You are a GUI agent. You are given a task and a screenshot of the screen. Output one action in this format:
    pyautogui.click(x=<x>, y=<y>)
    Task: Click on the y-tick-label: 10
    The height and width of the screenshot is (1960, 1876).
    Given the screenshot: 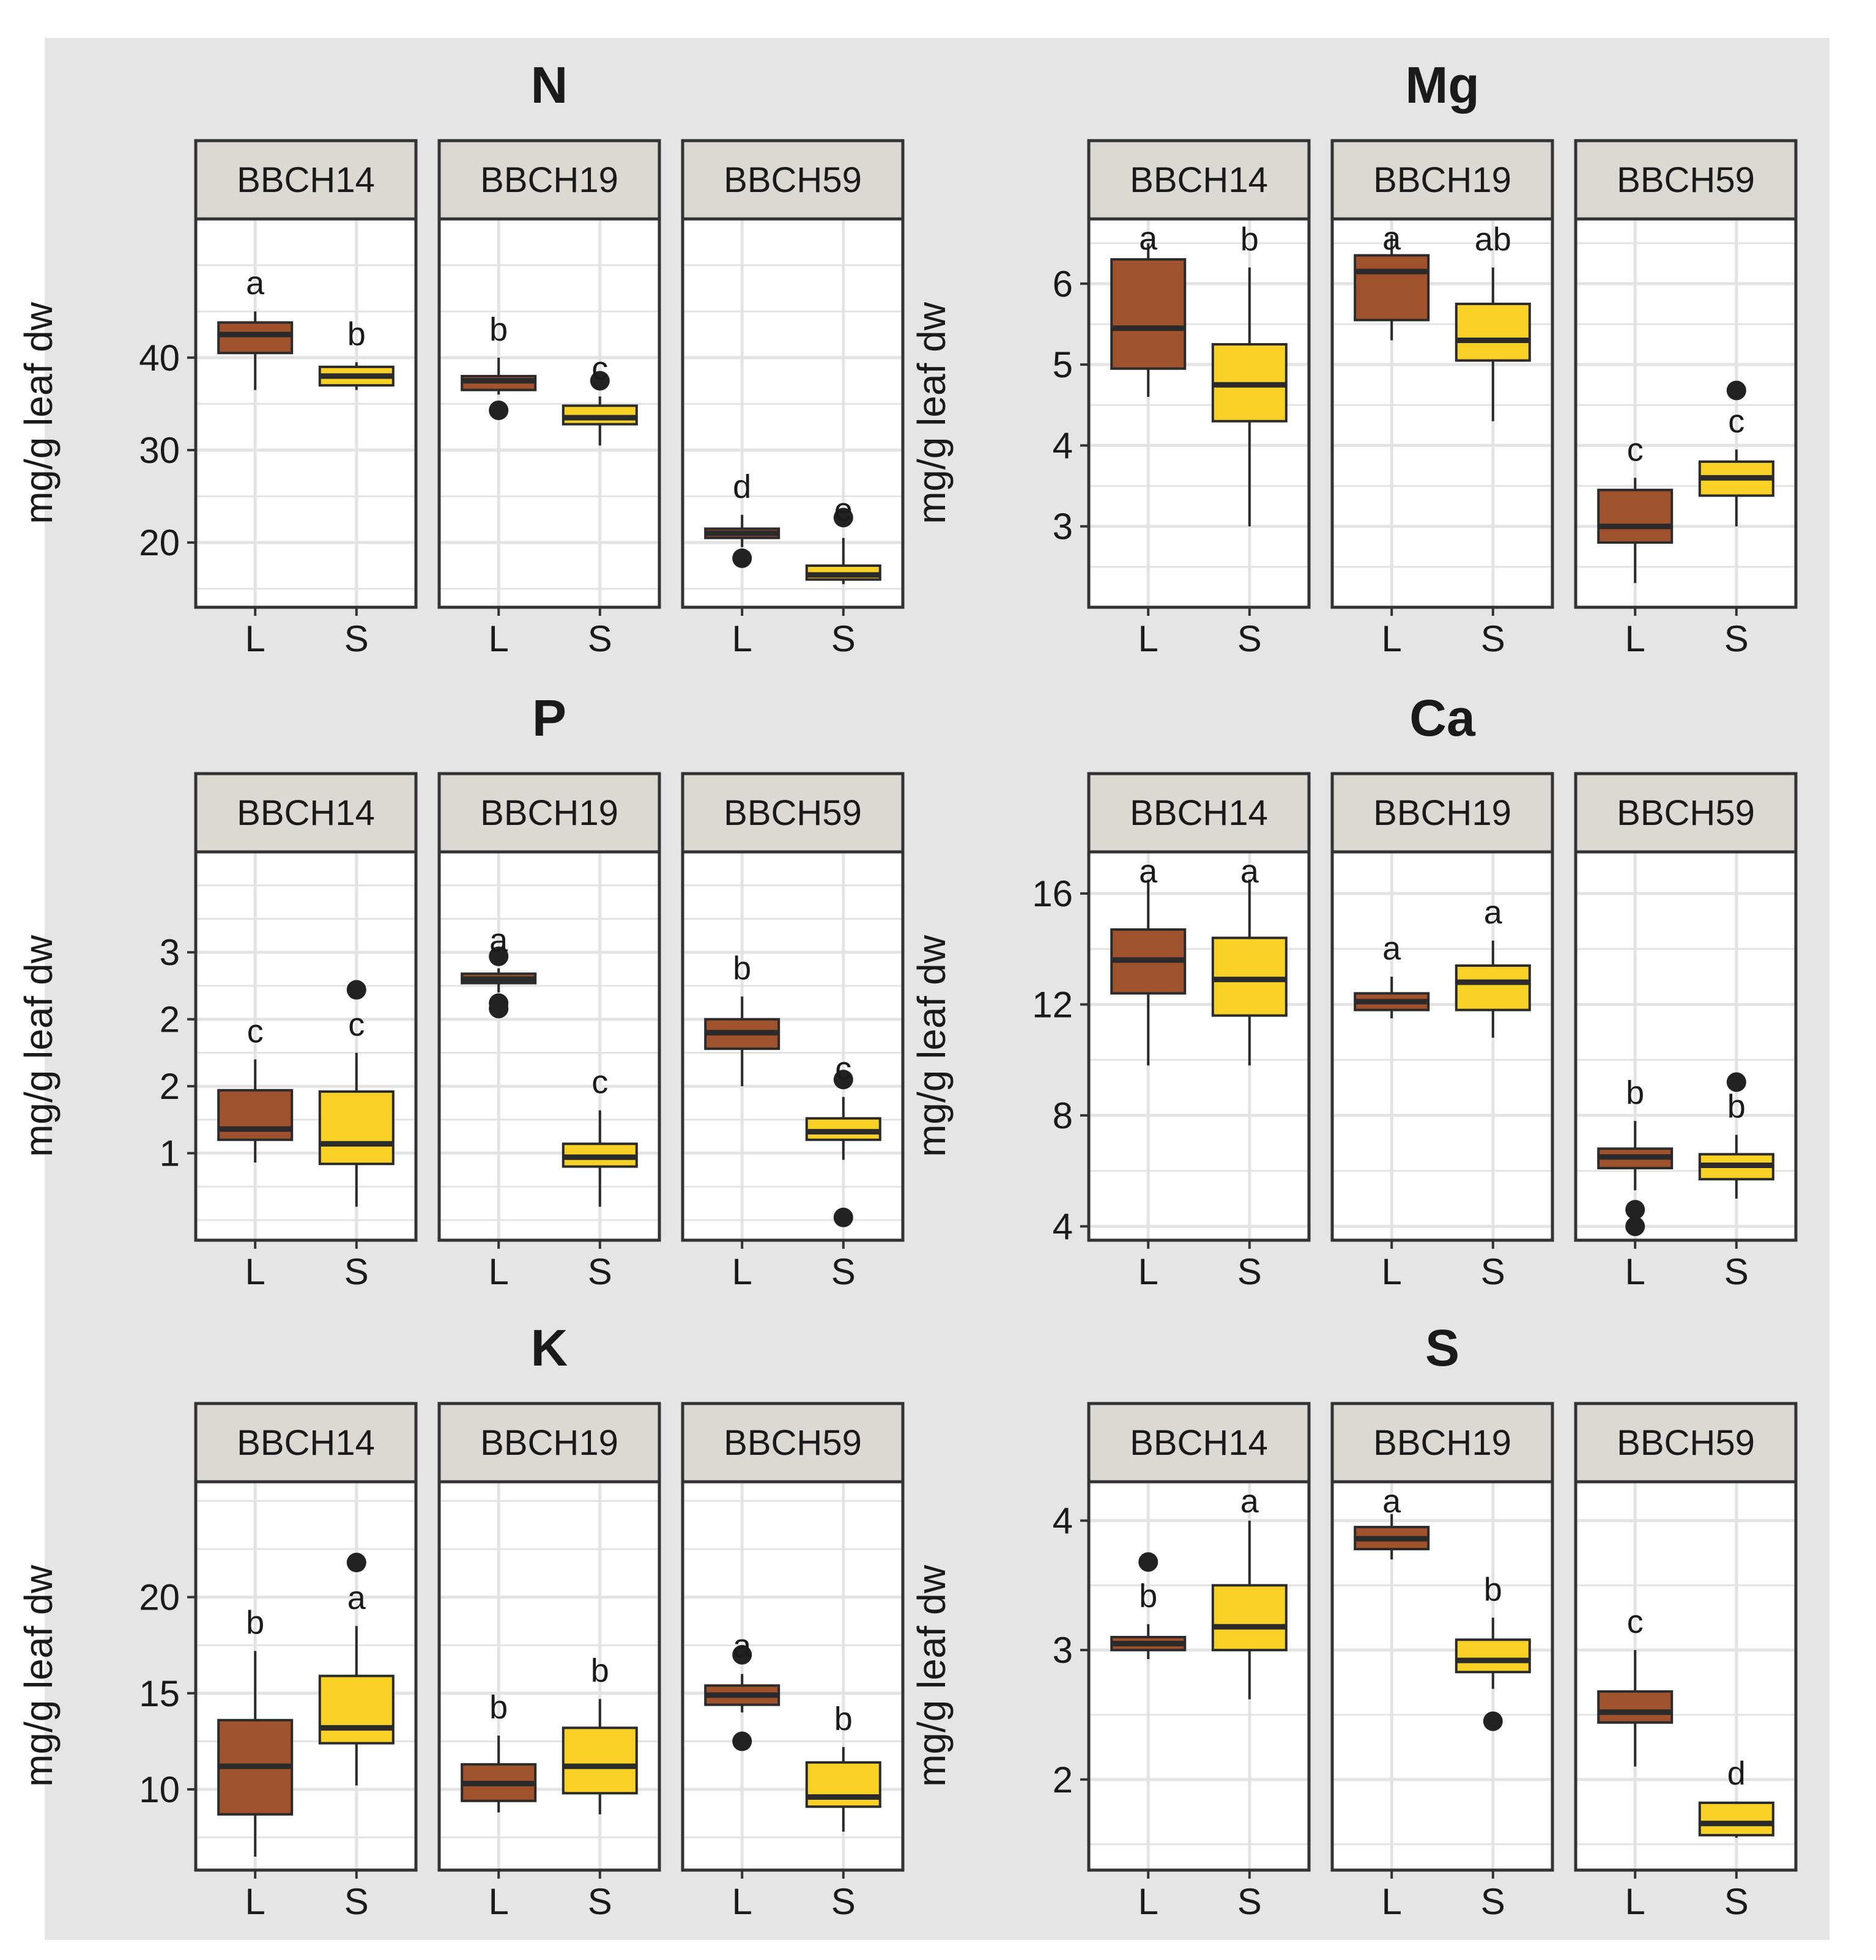 What is the action you would take?
    pyautogui.click(x=159, y=1789)
    